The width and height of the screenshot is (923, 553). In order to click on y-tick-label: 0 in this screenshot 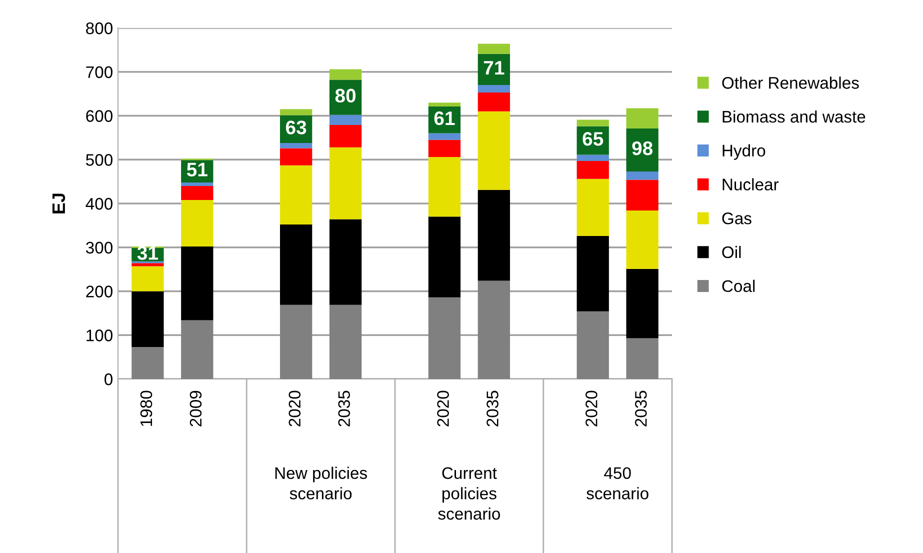, I will do `click(108, 379)`.